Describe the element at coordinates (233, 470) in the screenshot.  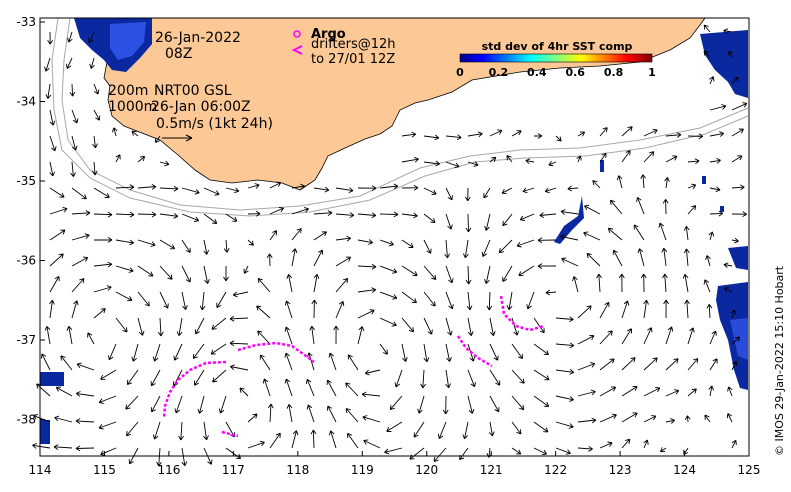
I see `lon-tick-label: 117` at that location.